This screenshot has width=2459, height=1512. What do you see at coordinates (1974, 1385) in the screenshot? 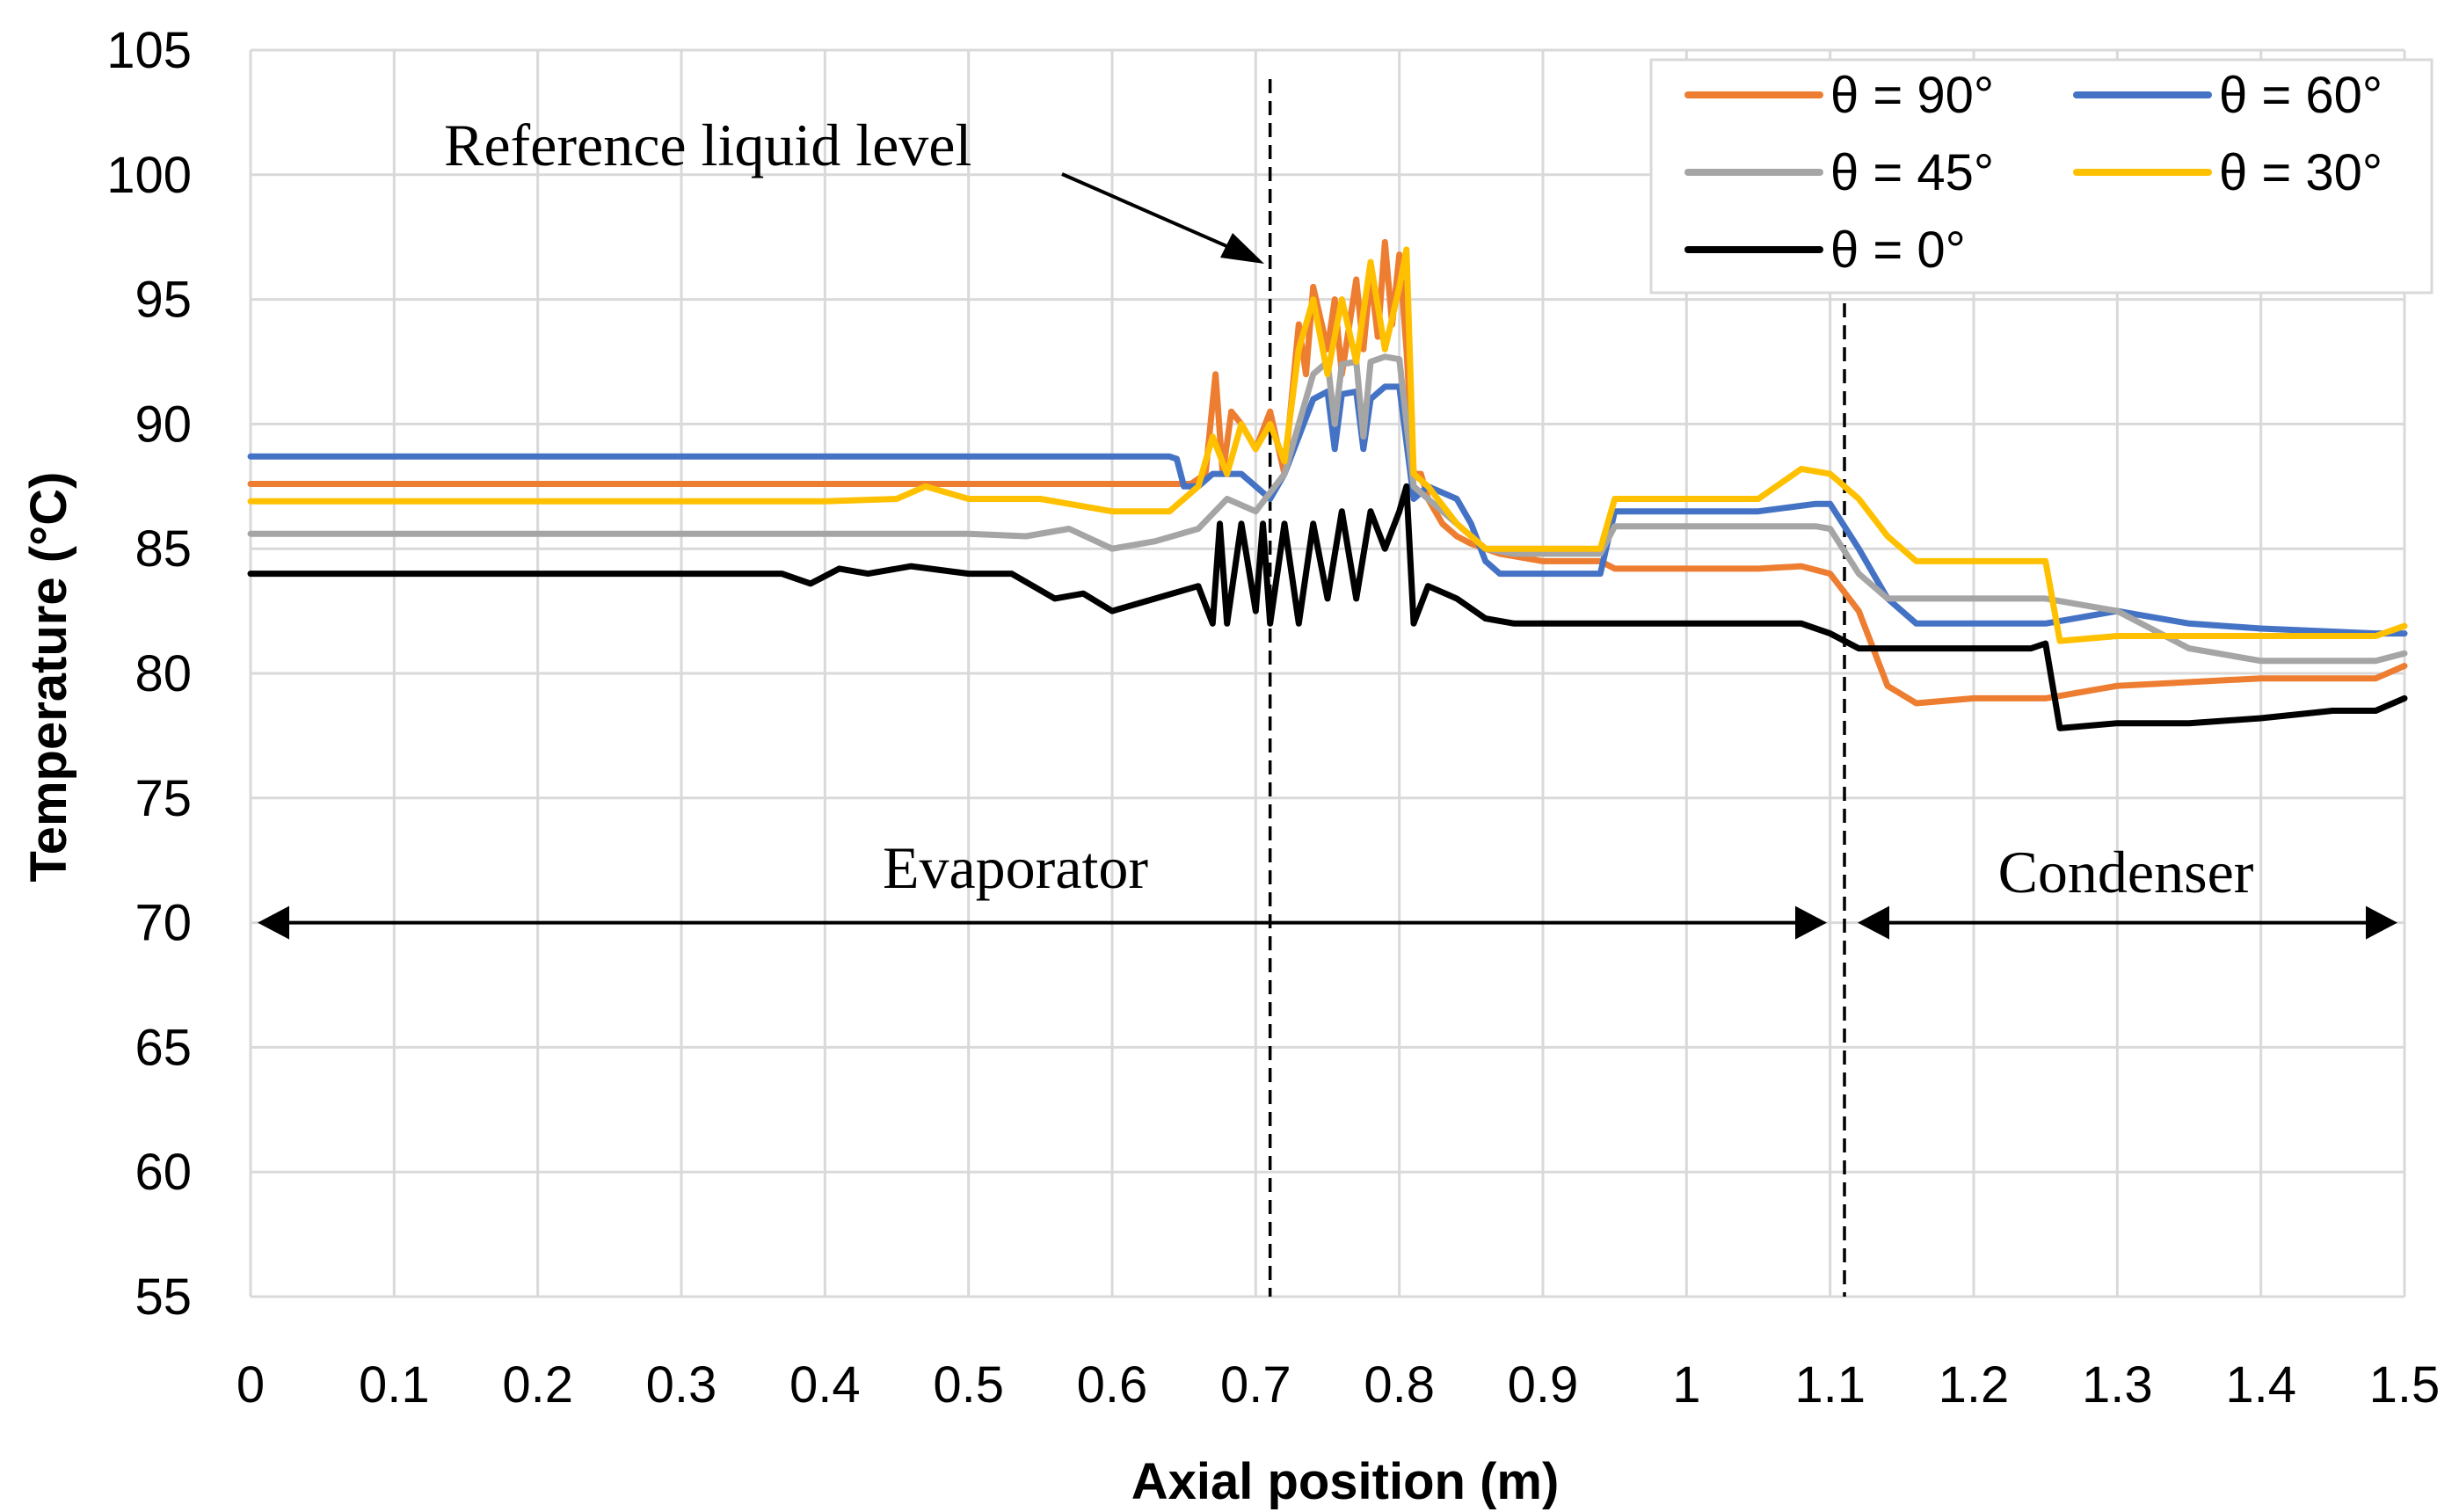
I see `x-tick-label: 1.2` at bounding box center [1974, 1385].